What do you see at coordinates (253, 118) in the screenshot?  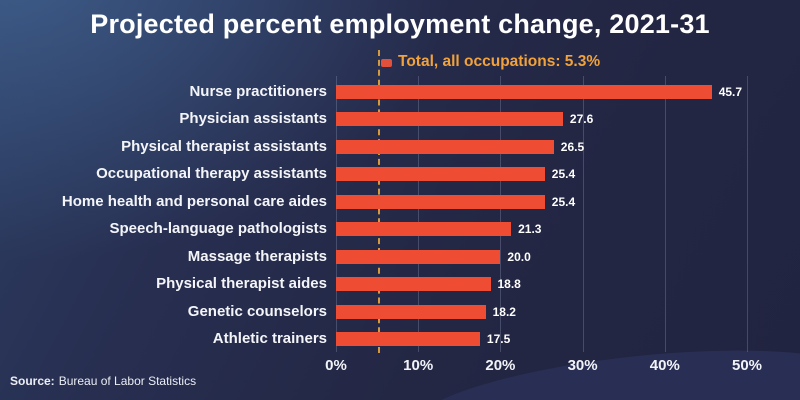 I see `category-label: Physician assistants` at bounding box center [253, 118].